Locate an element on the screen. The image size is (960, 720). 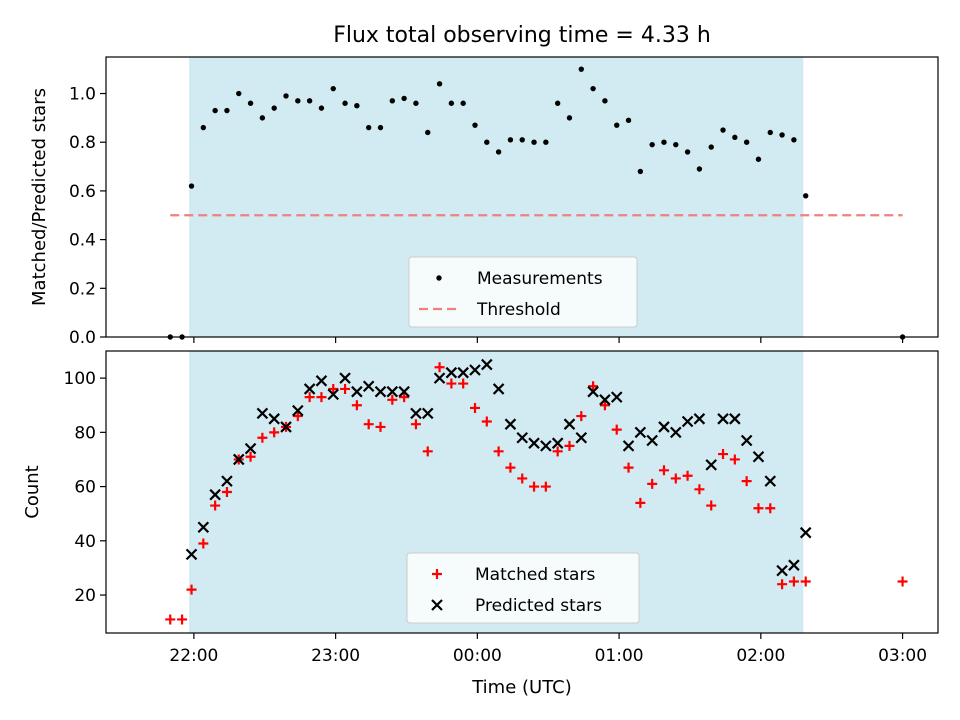
y-tick-label: 80 is located at coordinates (85, 433).